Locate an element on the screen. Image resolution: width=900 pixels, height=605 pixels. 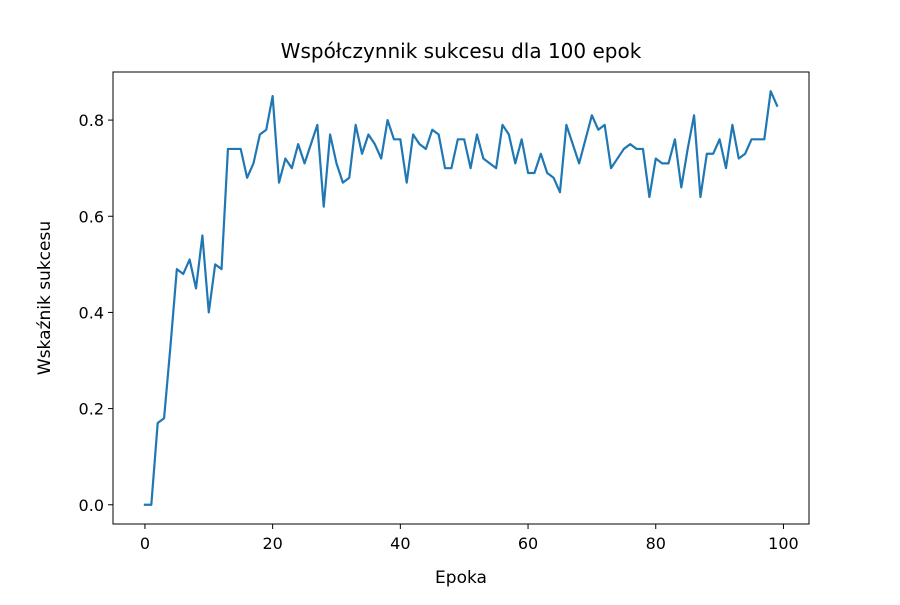
y-tick-label: 0.6 is located at coordinates (91, 216).